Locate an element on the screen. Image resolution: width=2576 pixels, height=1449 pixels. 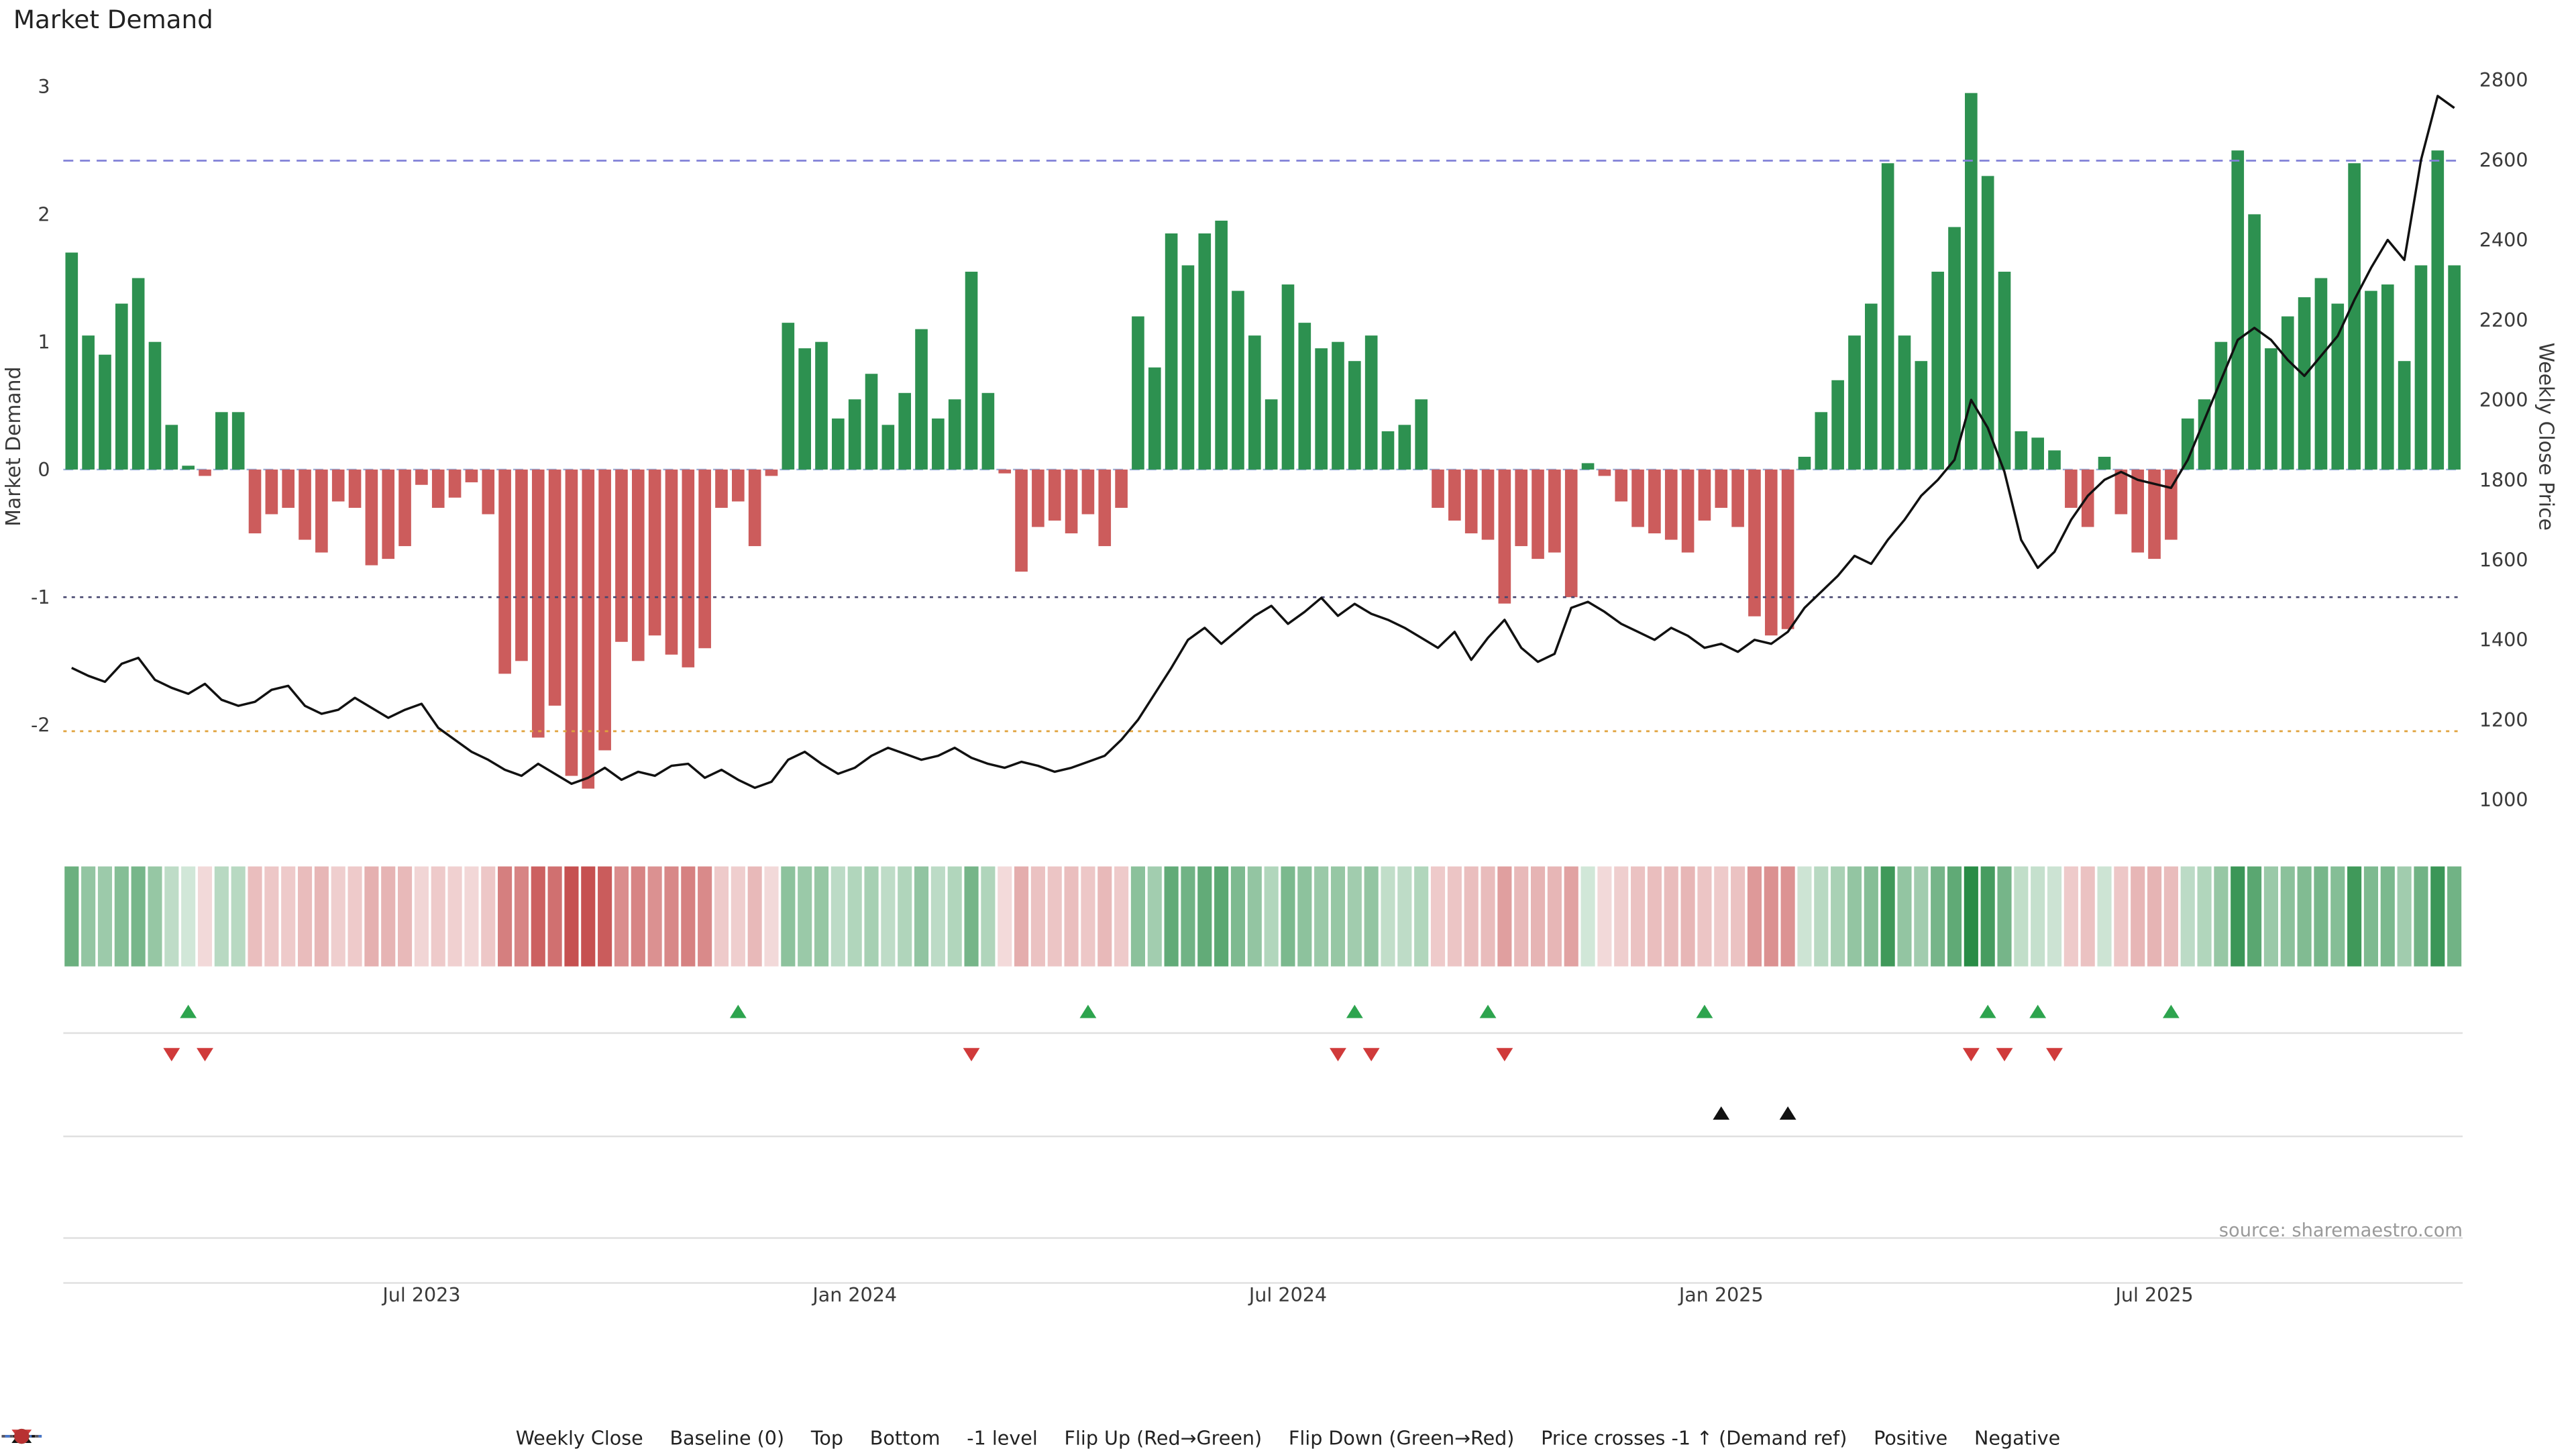
legend-label: Positive is located at coordinates (1911, 1437).